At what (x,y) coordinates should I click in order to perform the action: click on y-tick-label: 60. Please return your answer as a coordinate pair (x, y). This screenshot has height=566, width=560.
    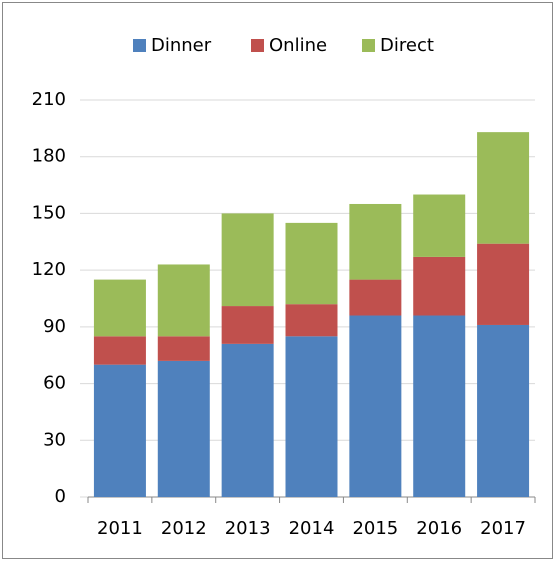
    Looking at the image, I should click on (54, 383).